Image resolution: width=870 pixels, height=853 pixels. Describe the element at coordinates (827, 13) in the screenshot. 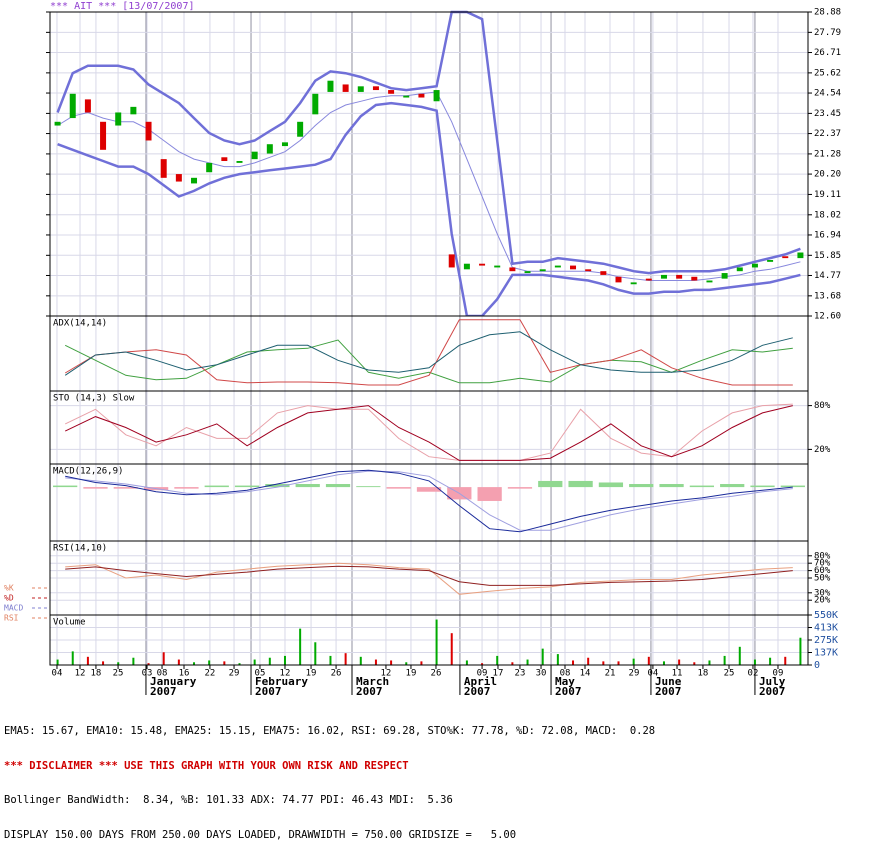

I see `y-tick-label: 28.88` at that location.